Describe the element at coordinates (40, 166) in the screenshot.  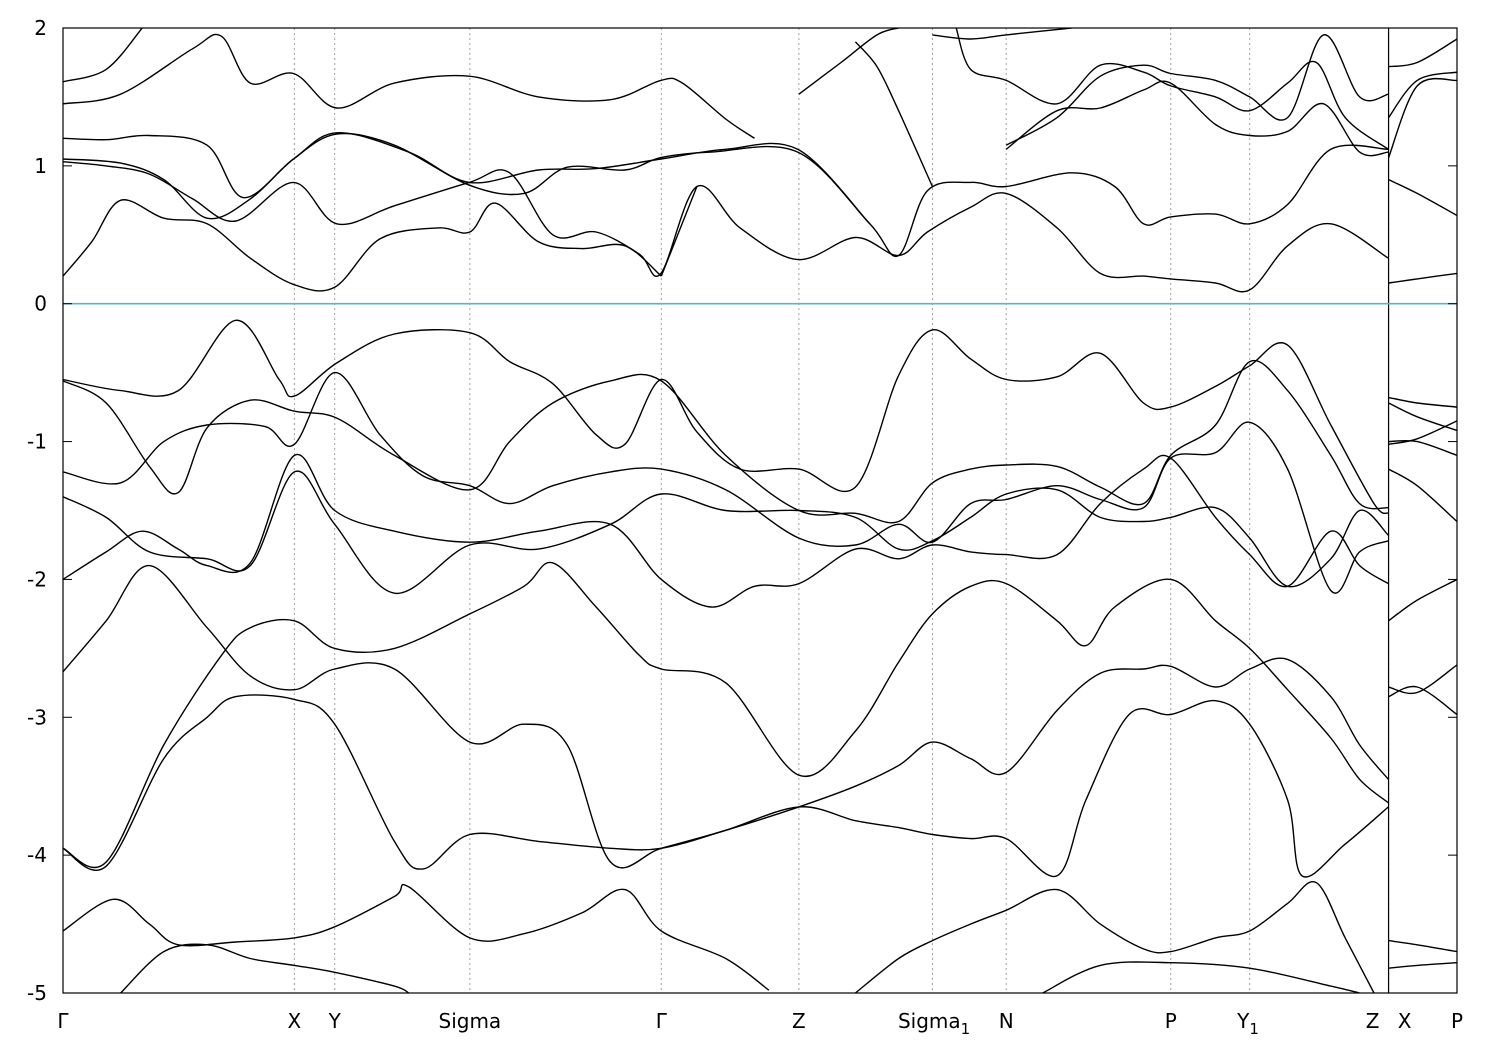
I see `y-tick-label: 1` at that location.